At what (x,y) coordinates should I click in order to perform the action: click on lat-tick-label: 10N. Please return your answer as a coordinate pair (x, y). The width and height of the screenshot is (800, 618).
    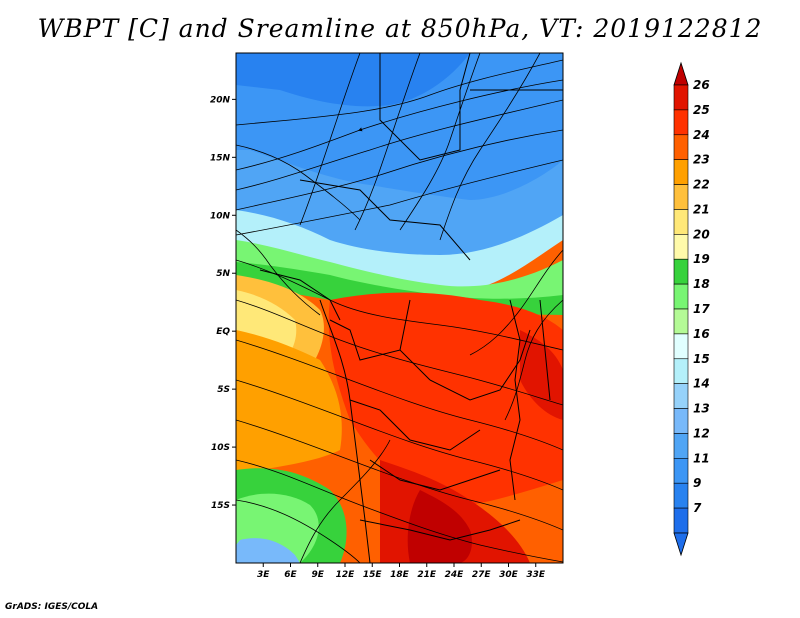
    Looking at the image, I should click on (220, 216).